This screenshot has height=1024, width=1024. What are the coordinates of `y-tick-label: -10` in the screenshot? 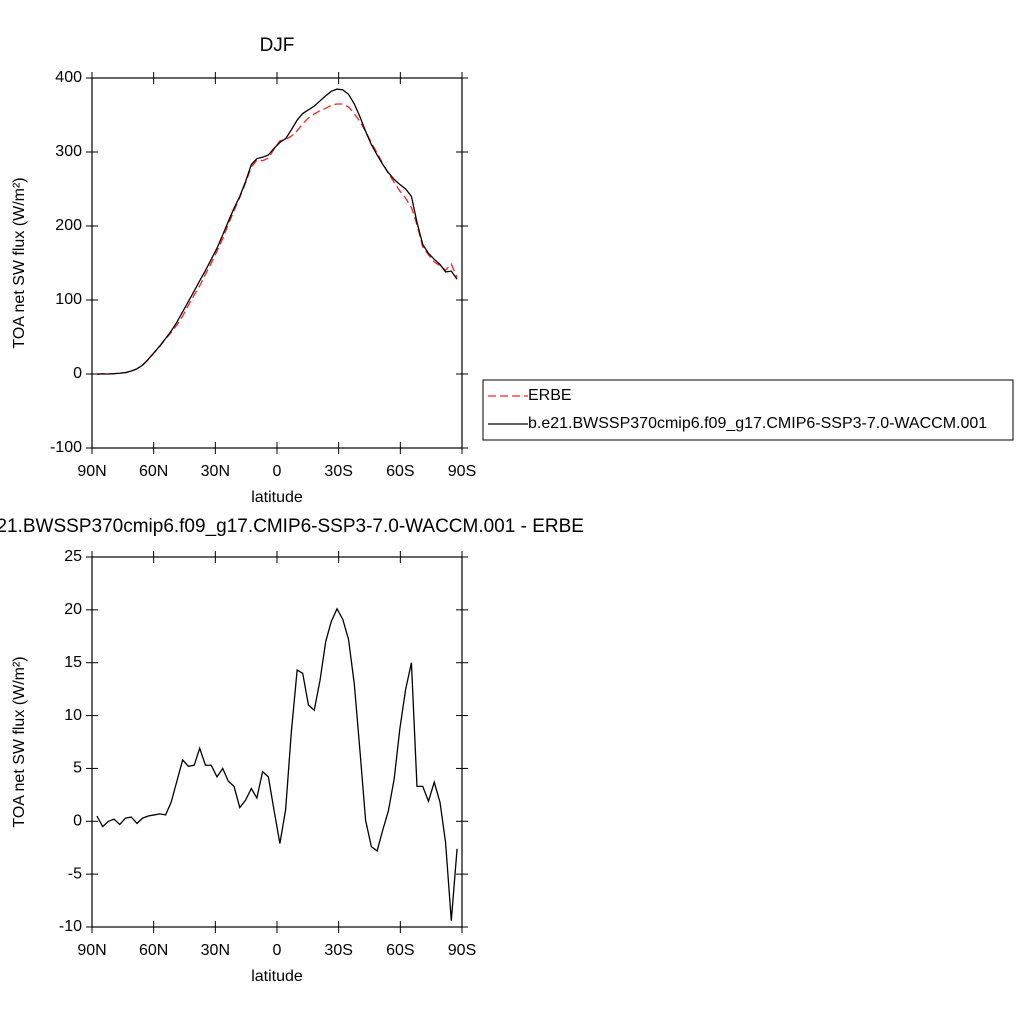 It's located at (70, 926).